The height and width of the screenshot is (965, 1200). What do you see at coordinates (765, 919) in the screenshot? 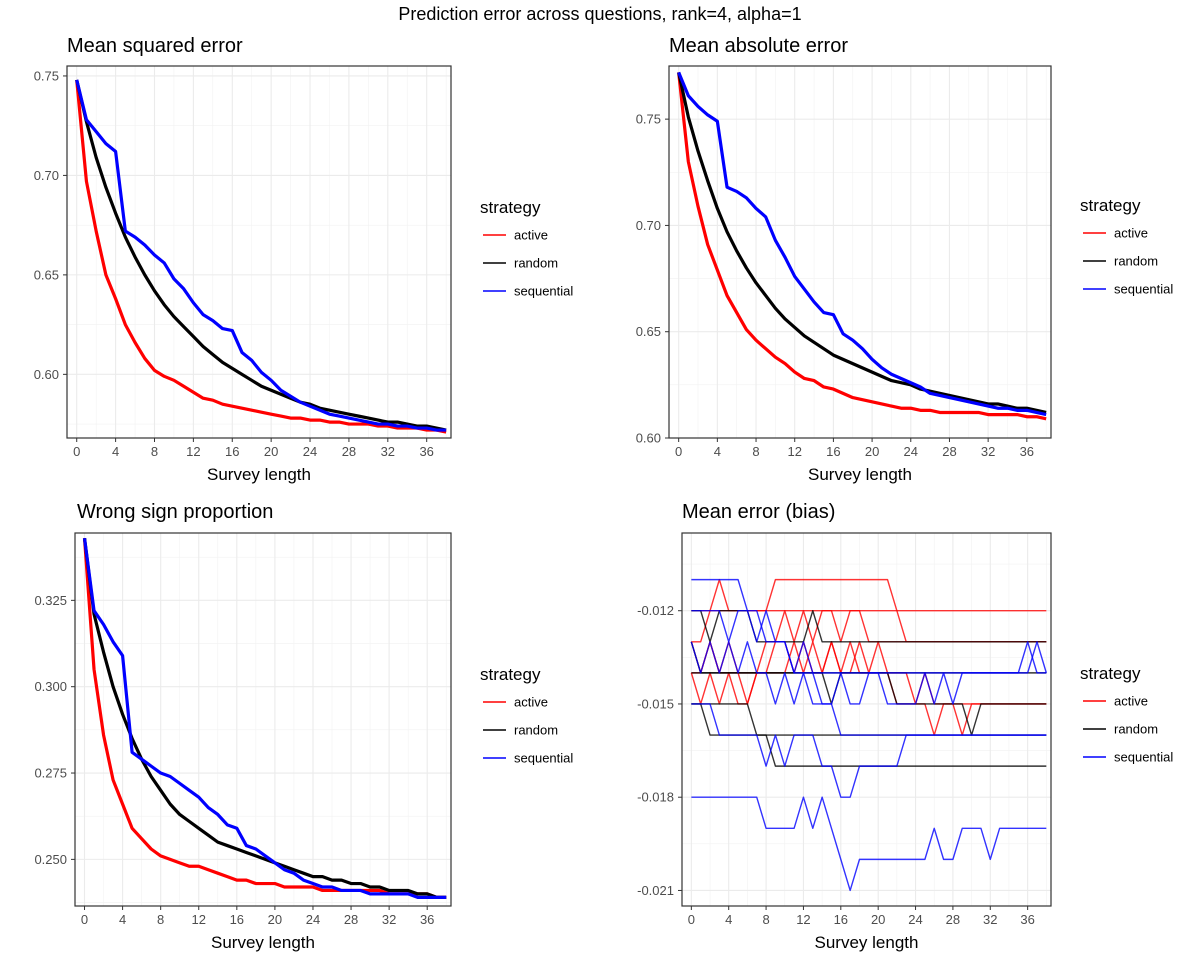
I see `x-tick-label: 8` at bounding box center [765, 919].